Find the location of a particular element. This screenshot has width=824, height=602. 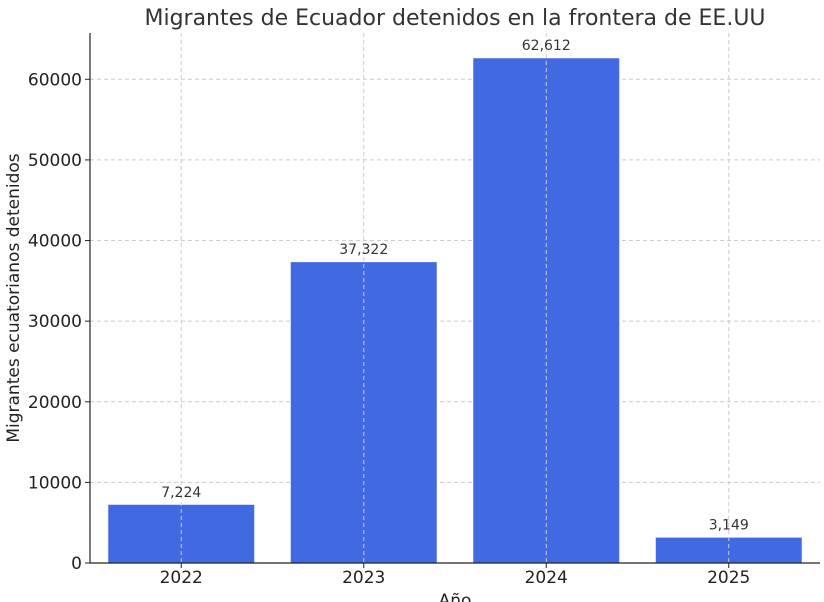

bar-value-label: 3,149 is located at coordinates (729, 526).